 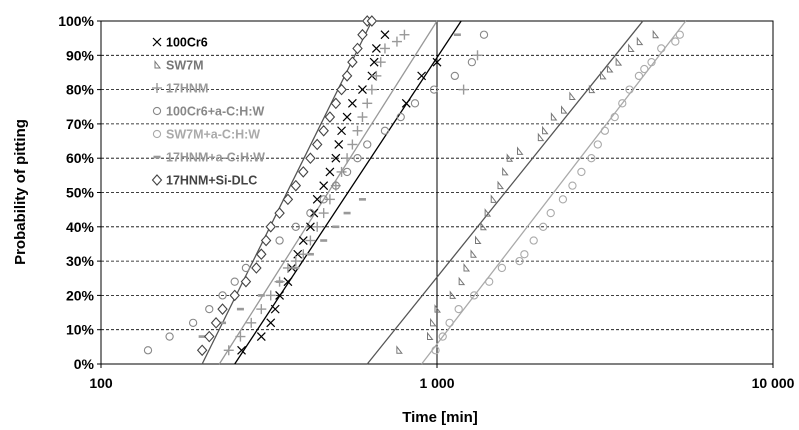 I want to click on legend-label: 17HNM+a-C:H:W, so click(x=215, y=158).